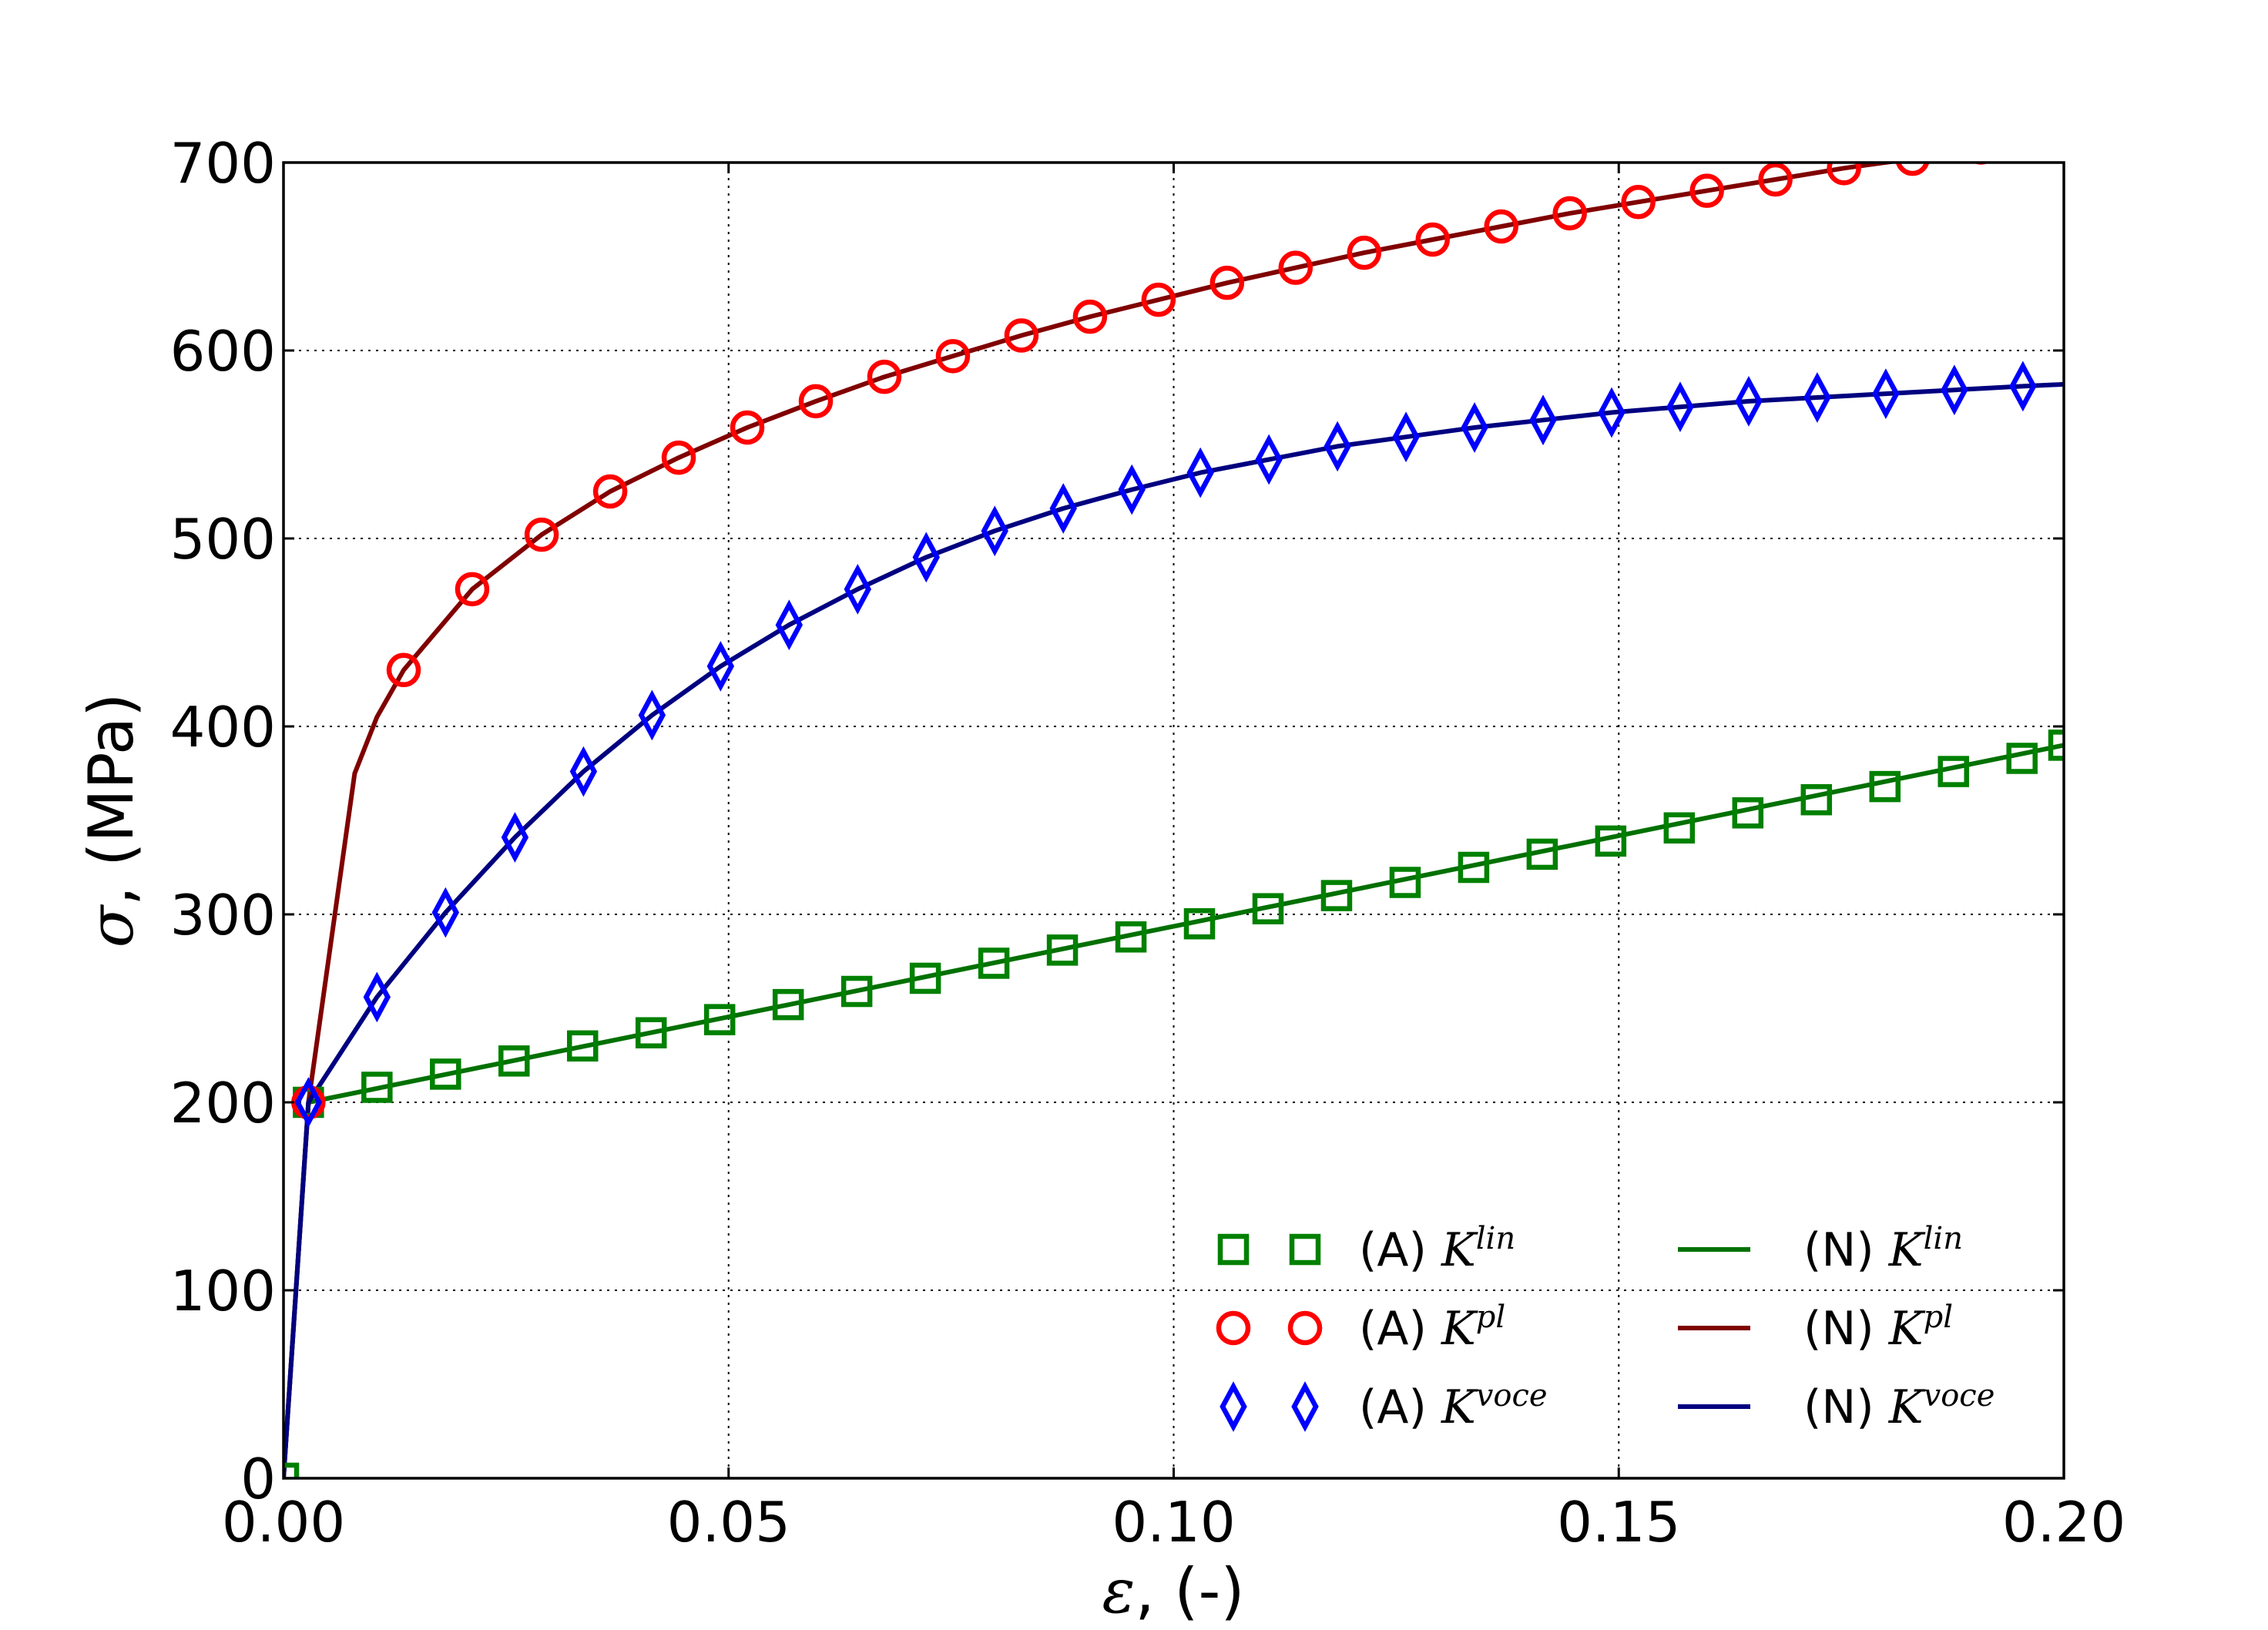  Describe the element at coordinates (258, 1479) in the screenshot. I see `y-tick-label: 0` at that location.